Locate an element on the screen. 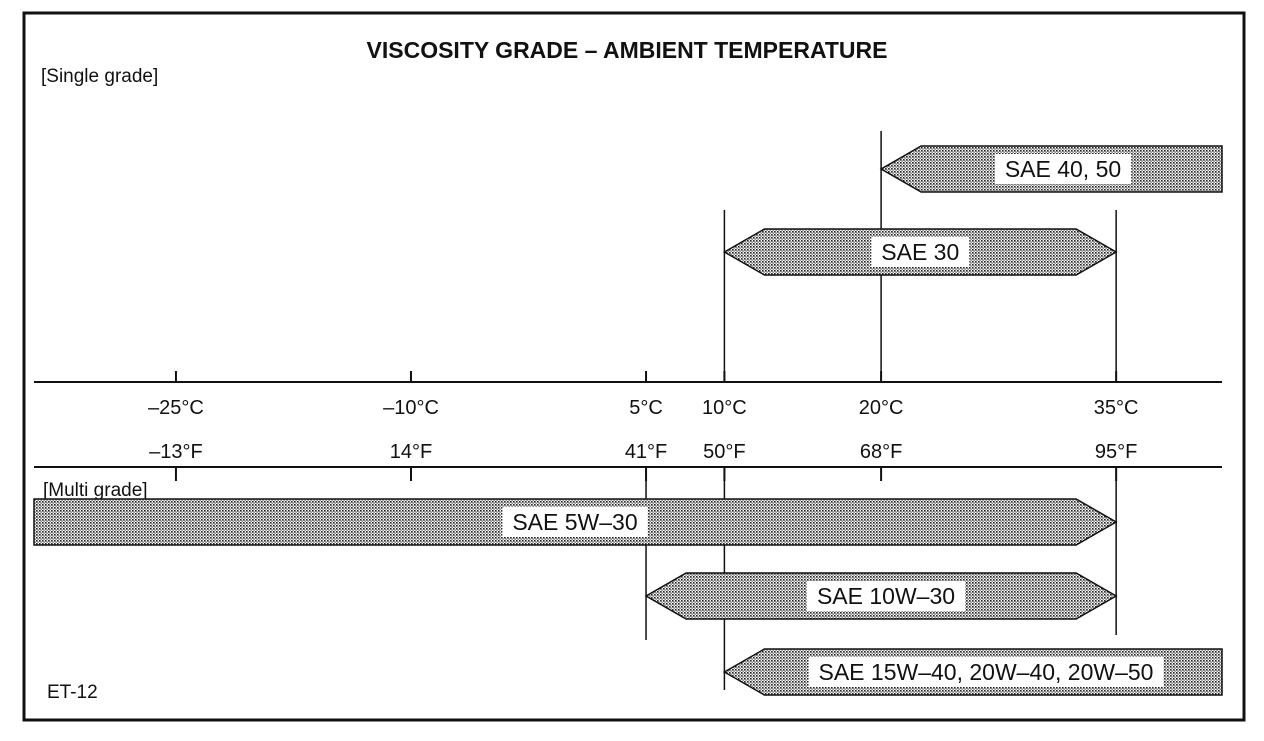 The height and width of the screenshot is (741, 1264). grade-band-label: SAE 30 is located at coordinates (920, 252).